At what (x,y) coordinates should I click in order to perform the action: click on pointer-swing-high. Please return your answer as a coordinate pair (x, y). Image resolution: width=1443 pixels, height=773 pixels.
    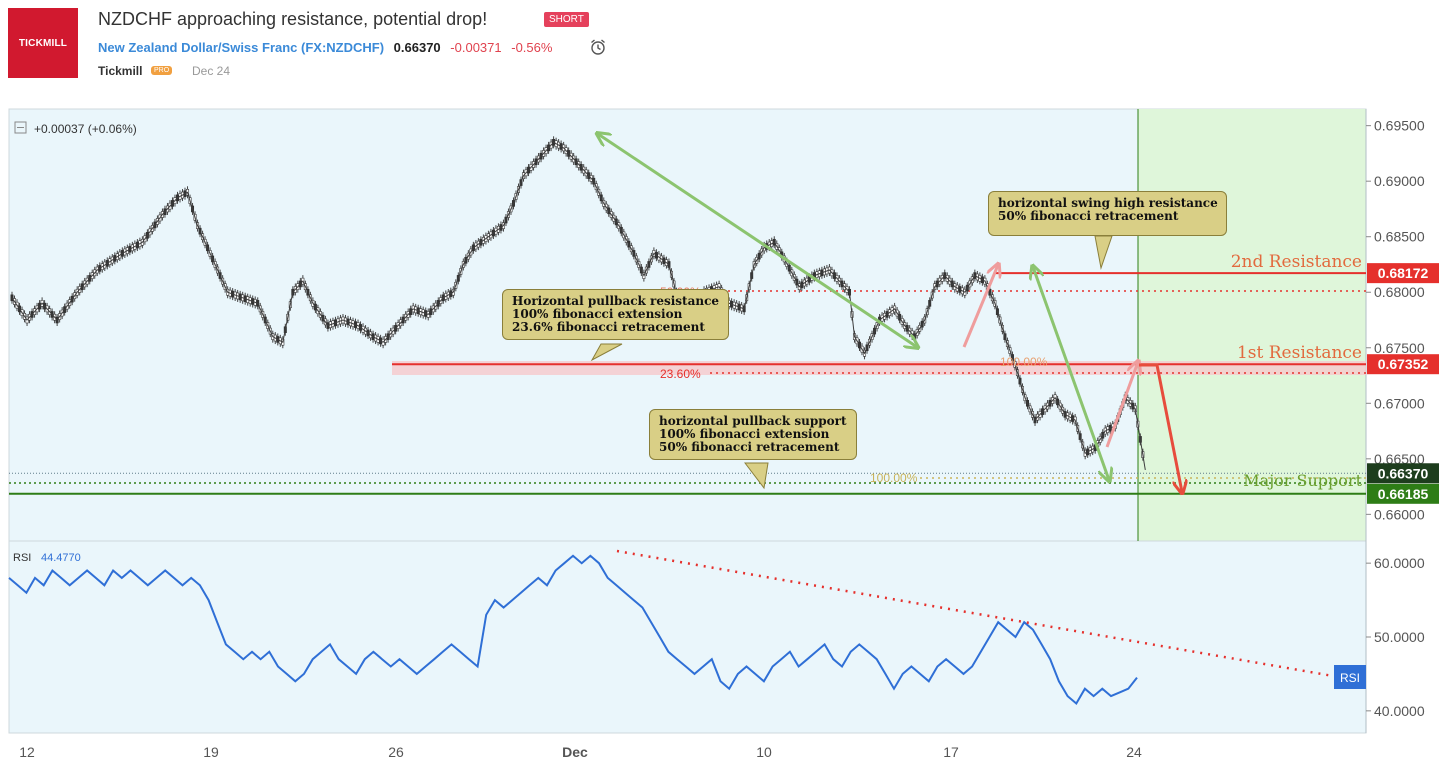
    Looking at the image, I should click on (1103, 252).